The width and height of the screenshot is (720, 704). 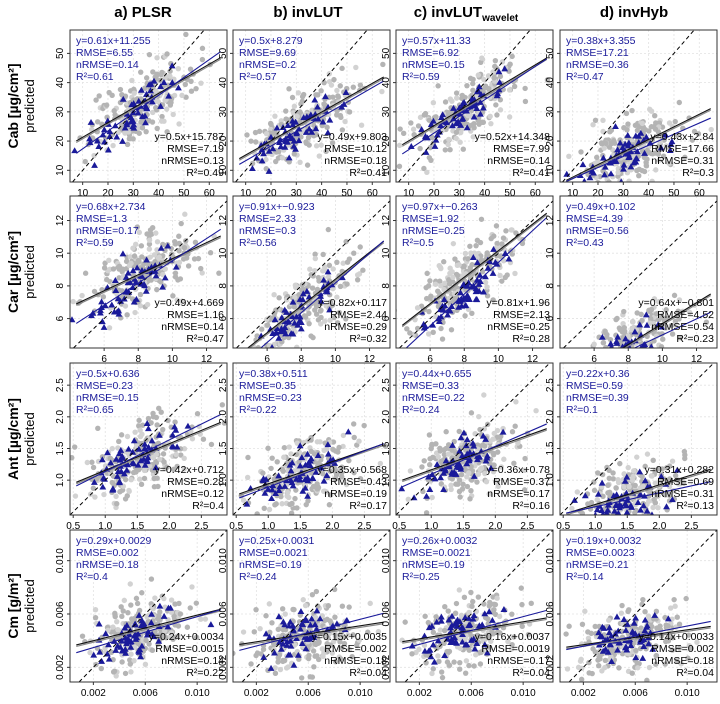 I want to click on x-tick-label: 10, so click(x=246, y=193).